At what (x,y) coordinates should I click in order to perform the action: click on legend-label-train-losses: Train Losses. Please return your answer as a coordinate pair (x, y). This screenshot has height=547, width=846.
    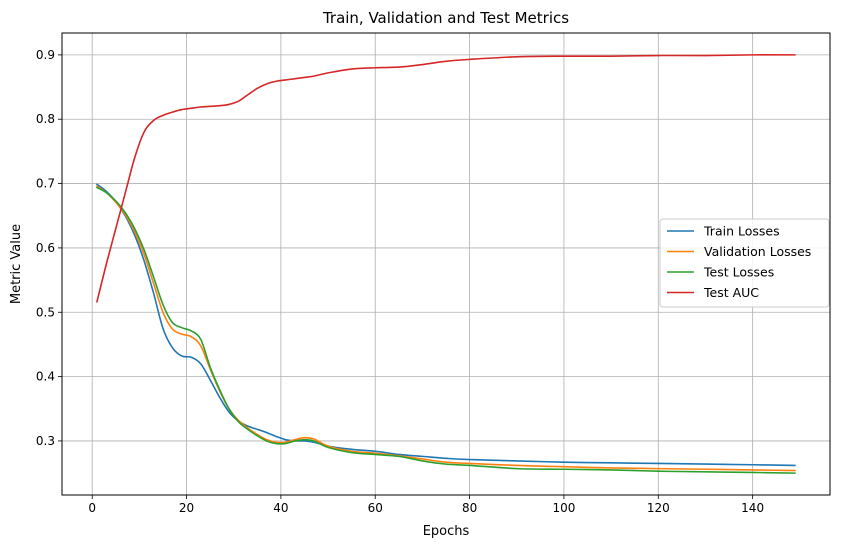
    Looking at the image, I should click on (741, 231).